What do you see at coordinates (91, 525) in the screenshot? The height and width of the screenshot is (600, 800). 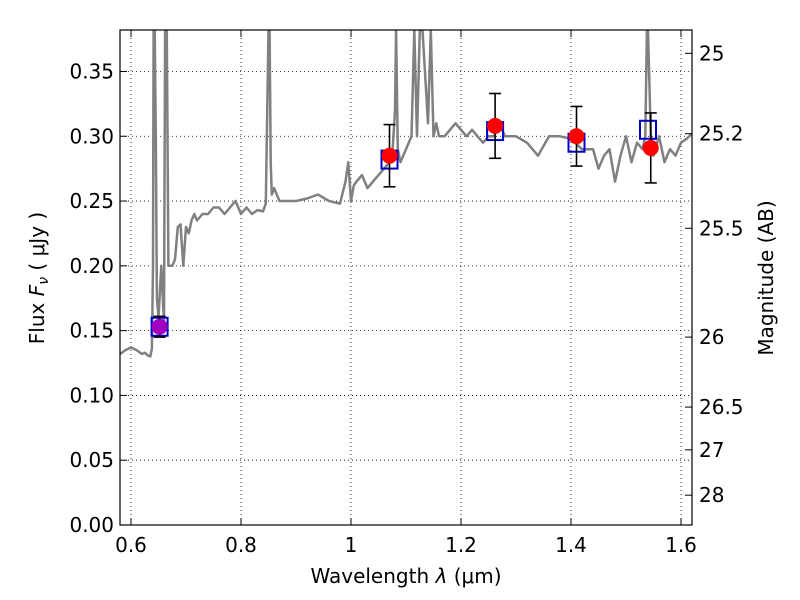 I see `y-tick-label: 0.00` at bounding box center [91, 525].